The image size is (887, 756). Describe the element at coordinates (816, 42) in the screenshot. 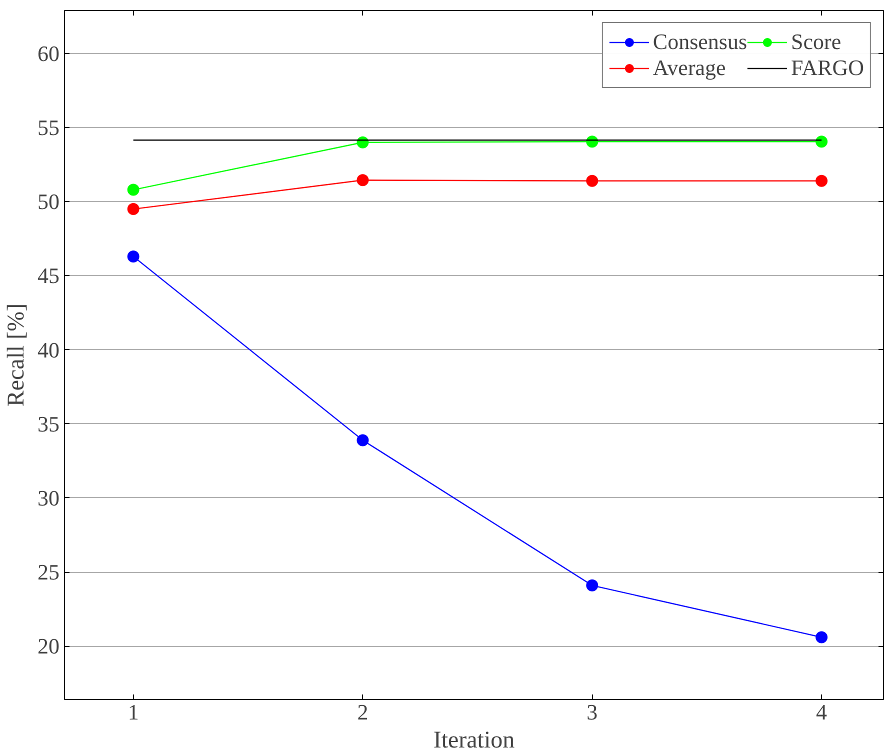

I see `legend-label: Score` at that location.